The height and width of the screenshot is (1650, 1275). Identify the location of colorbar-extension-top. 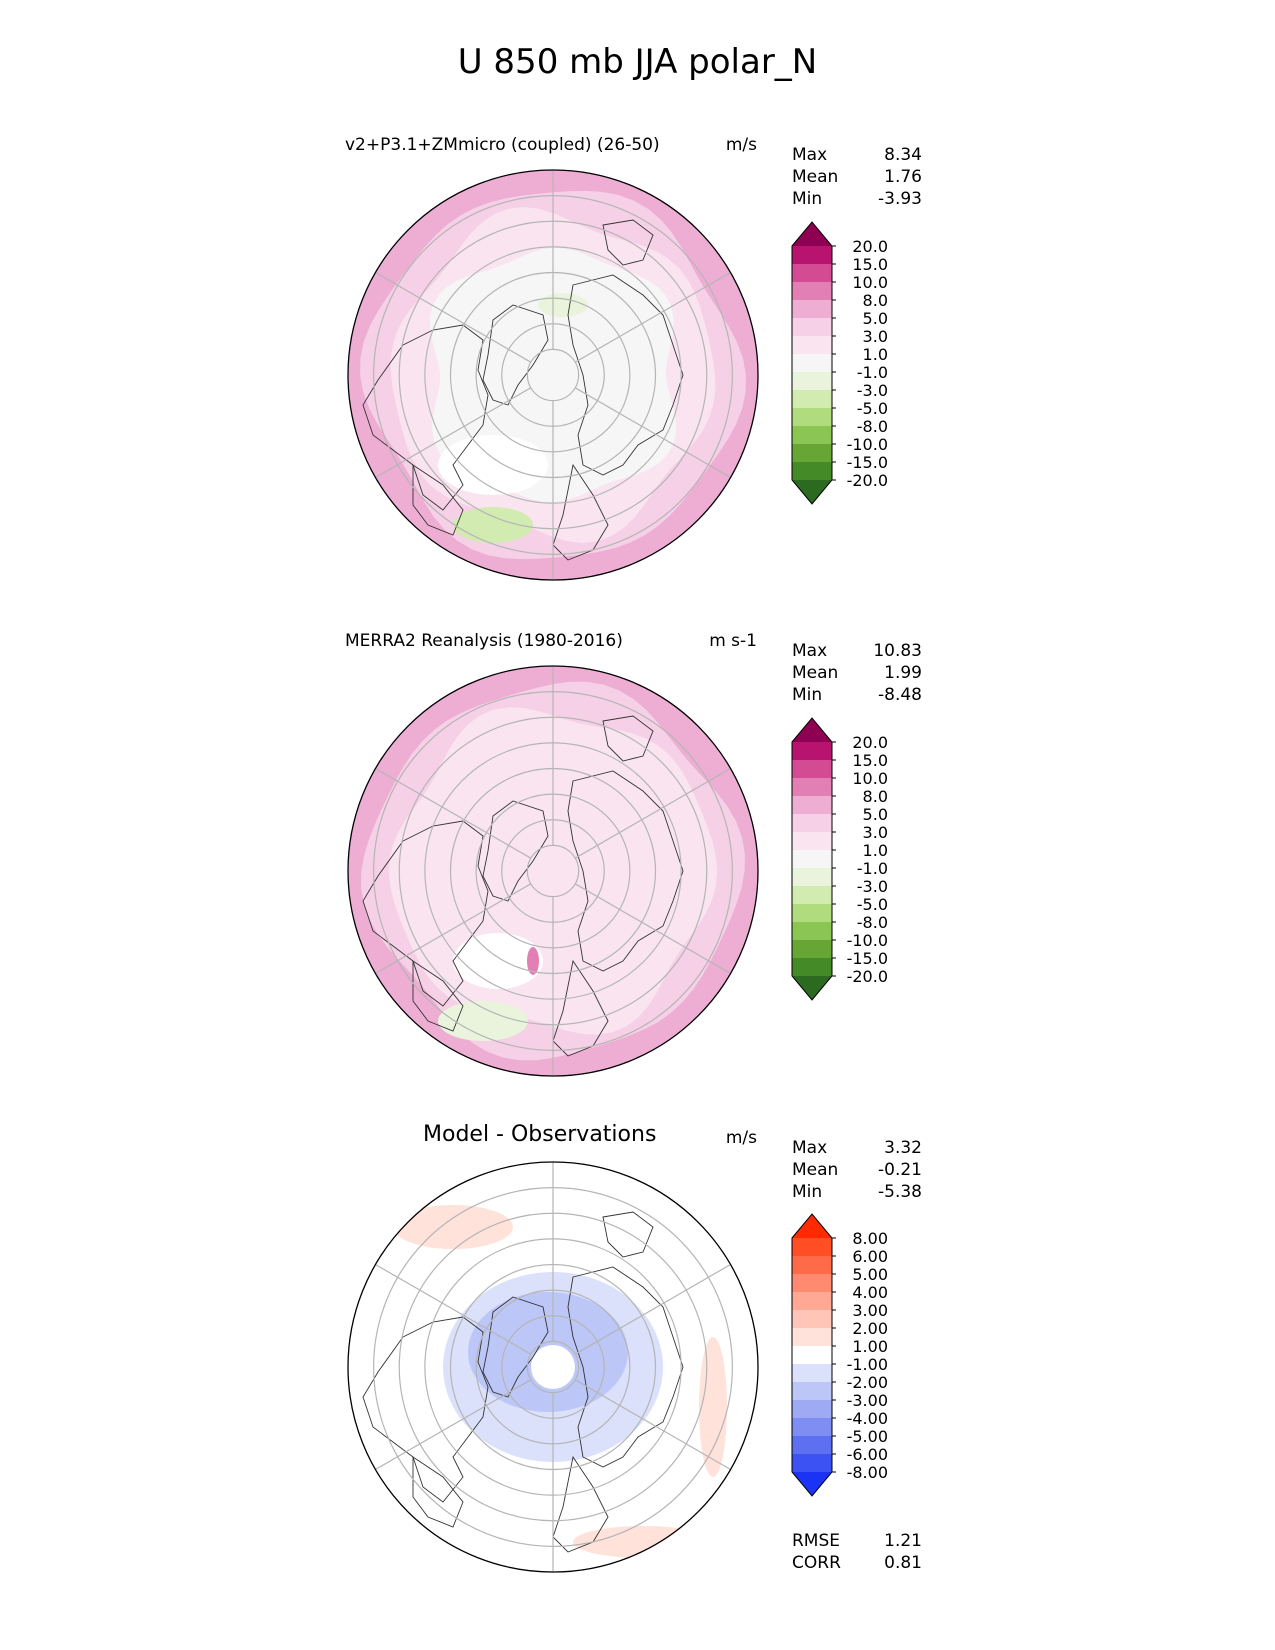
(812, 1226).